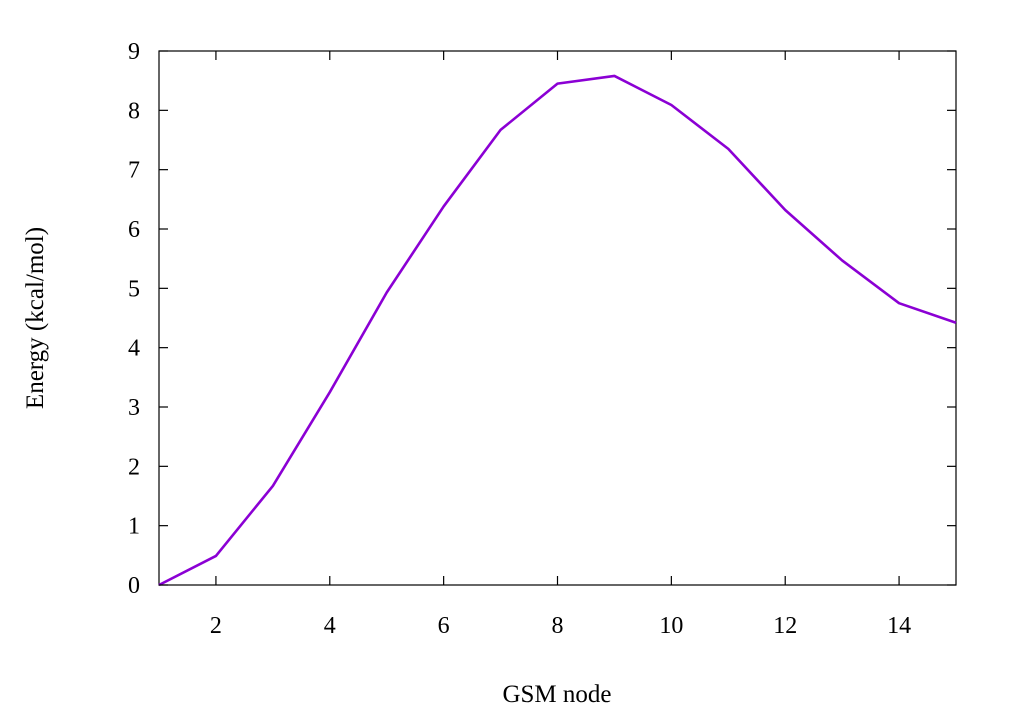  What do you see at coordinates (134, 527) in the screenshot?
I see `y-tick-label: 1` at bounding box center [134, 527].